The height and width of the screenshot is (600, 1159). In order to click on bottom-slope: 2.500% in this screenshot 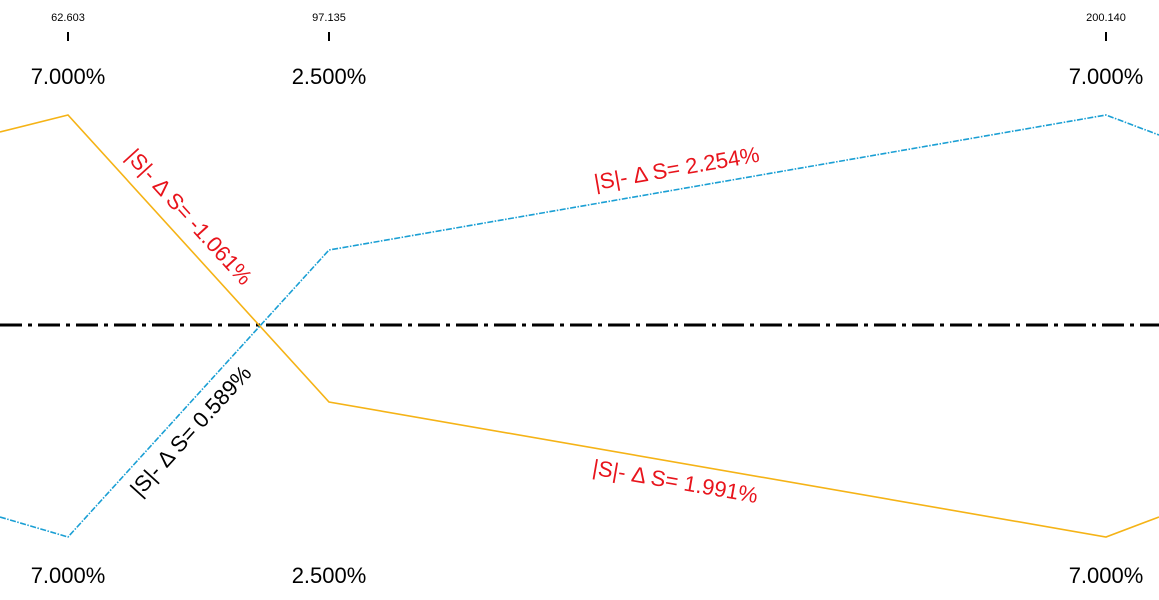, I will do `click(329, 575)`.